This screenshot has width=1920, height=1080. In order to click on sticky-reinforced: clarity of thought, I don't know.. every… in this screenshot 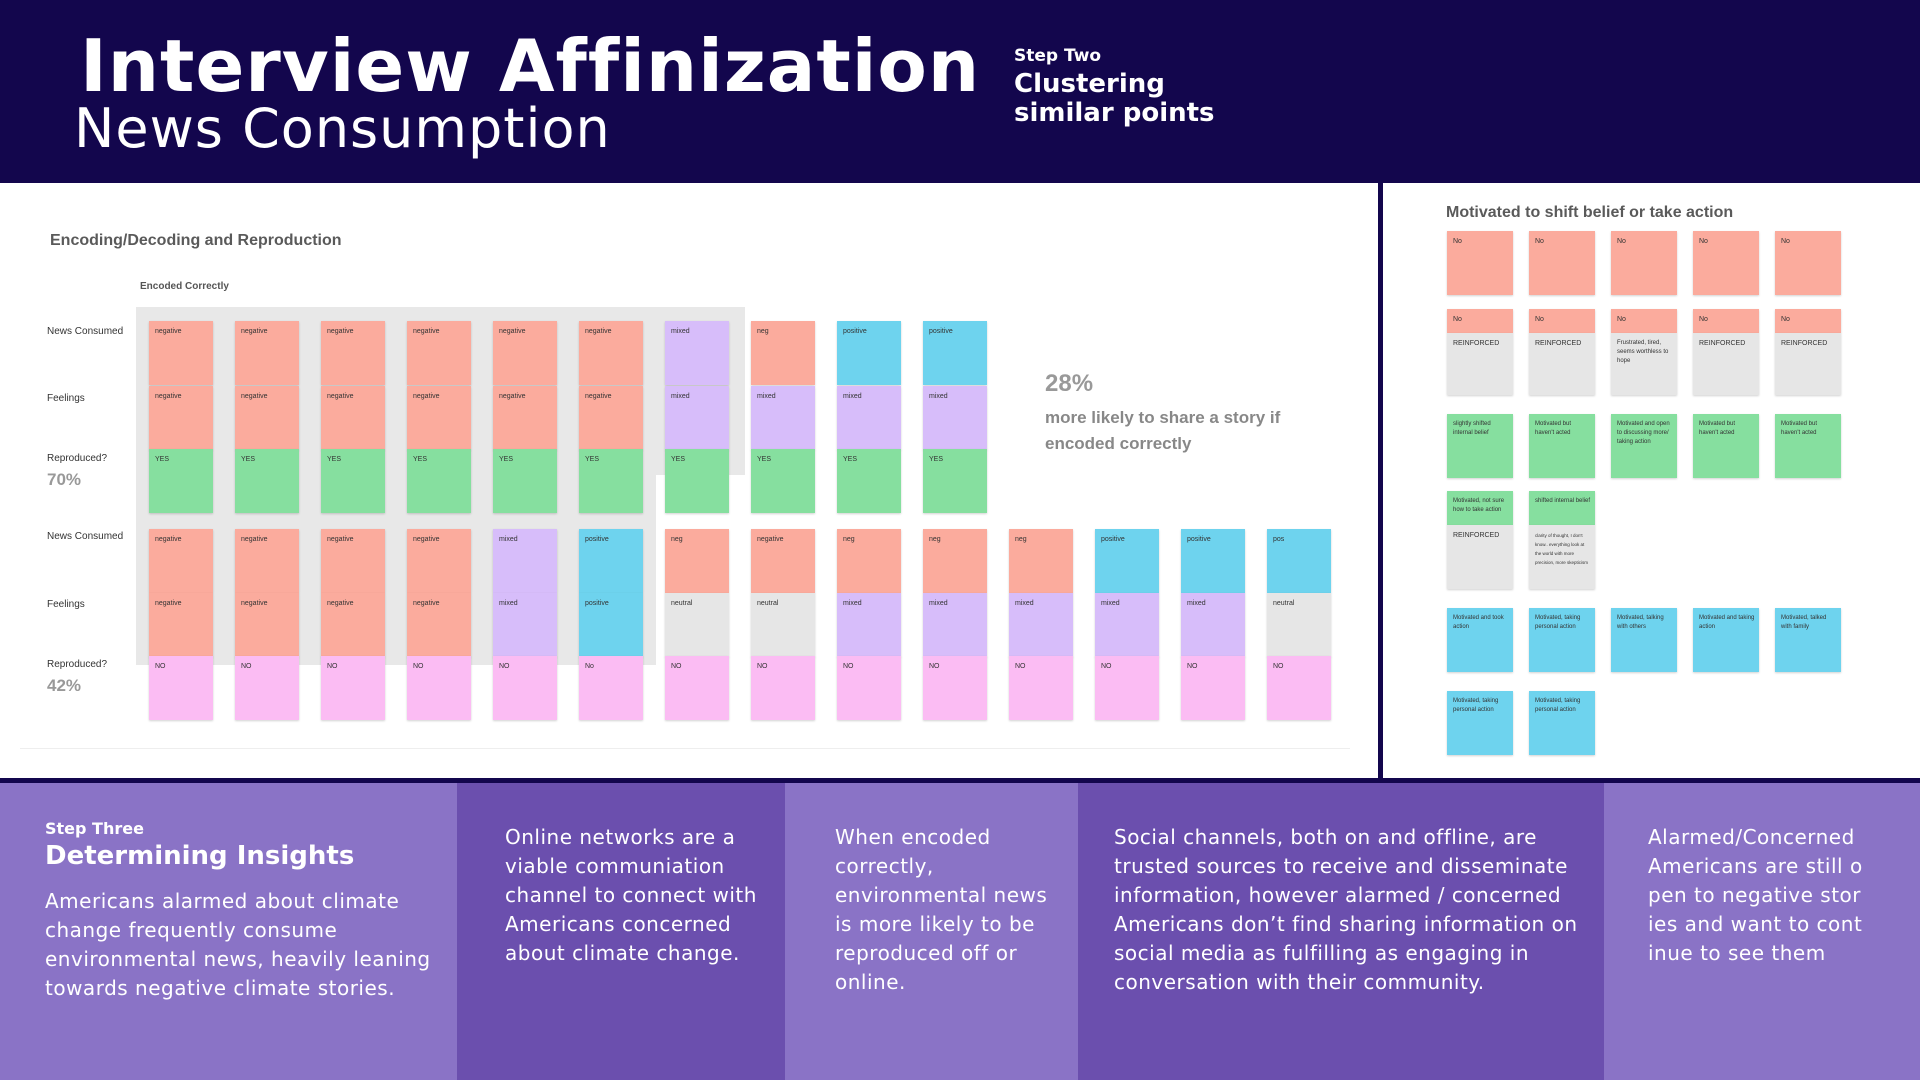, I will do `click(1562, 557)`.